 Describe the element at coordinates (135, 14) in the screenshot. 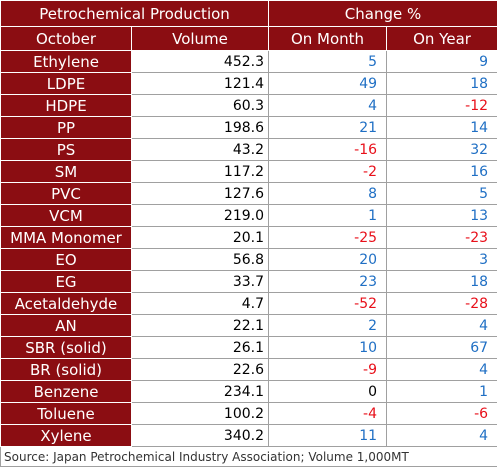

I see `table-title: Petrochemical Production` at that location.